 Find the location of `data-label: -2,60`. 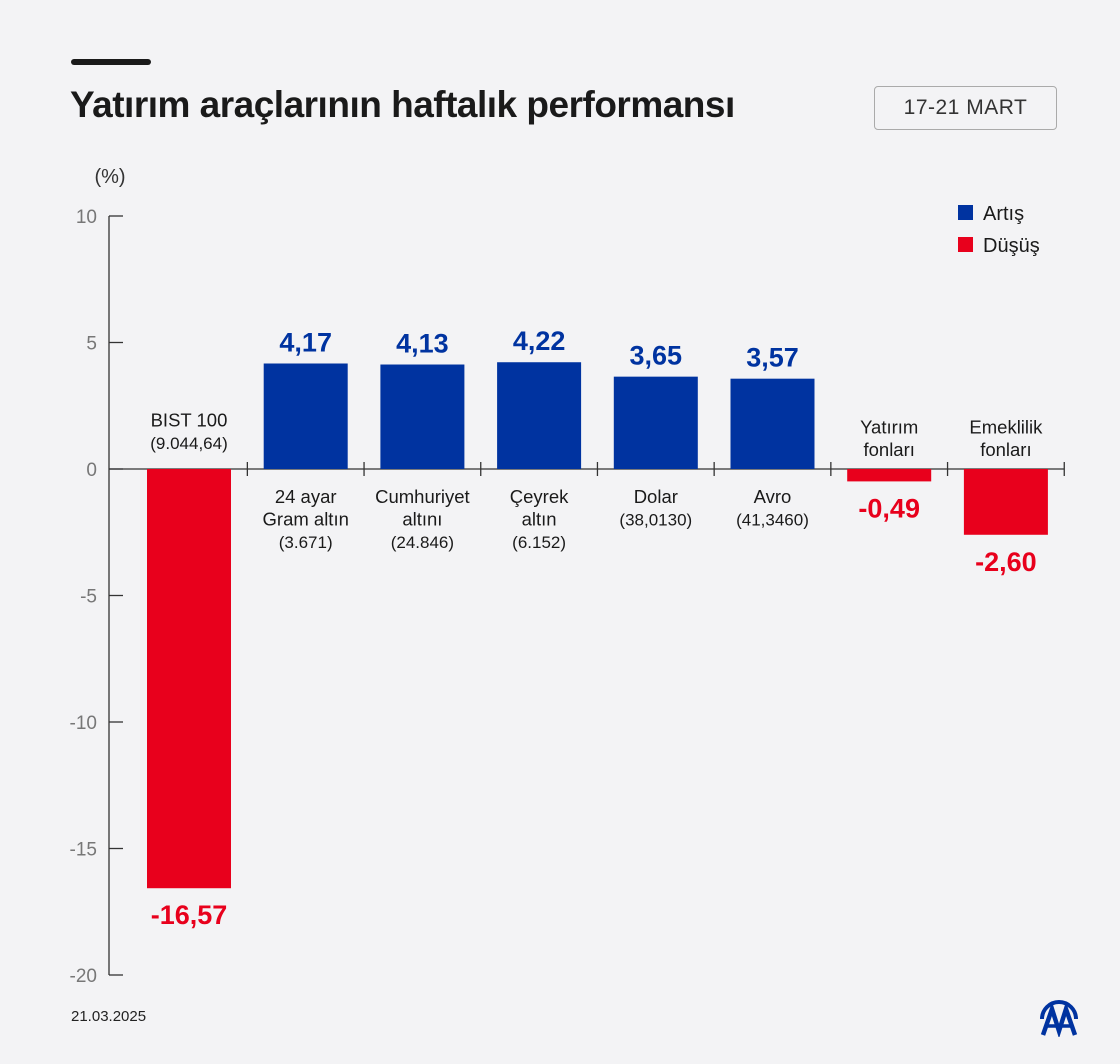

data-label: -2,60 is located at coordinates (1006, 562).